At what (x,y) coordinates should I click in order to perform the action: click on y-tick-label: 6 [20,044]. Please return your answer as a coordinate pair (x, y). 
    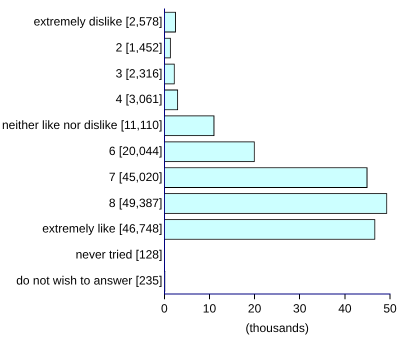
    Looking at the image, I should click on (135, 151).